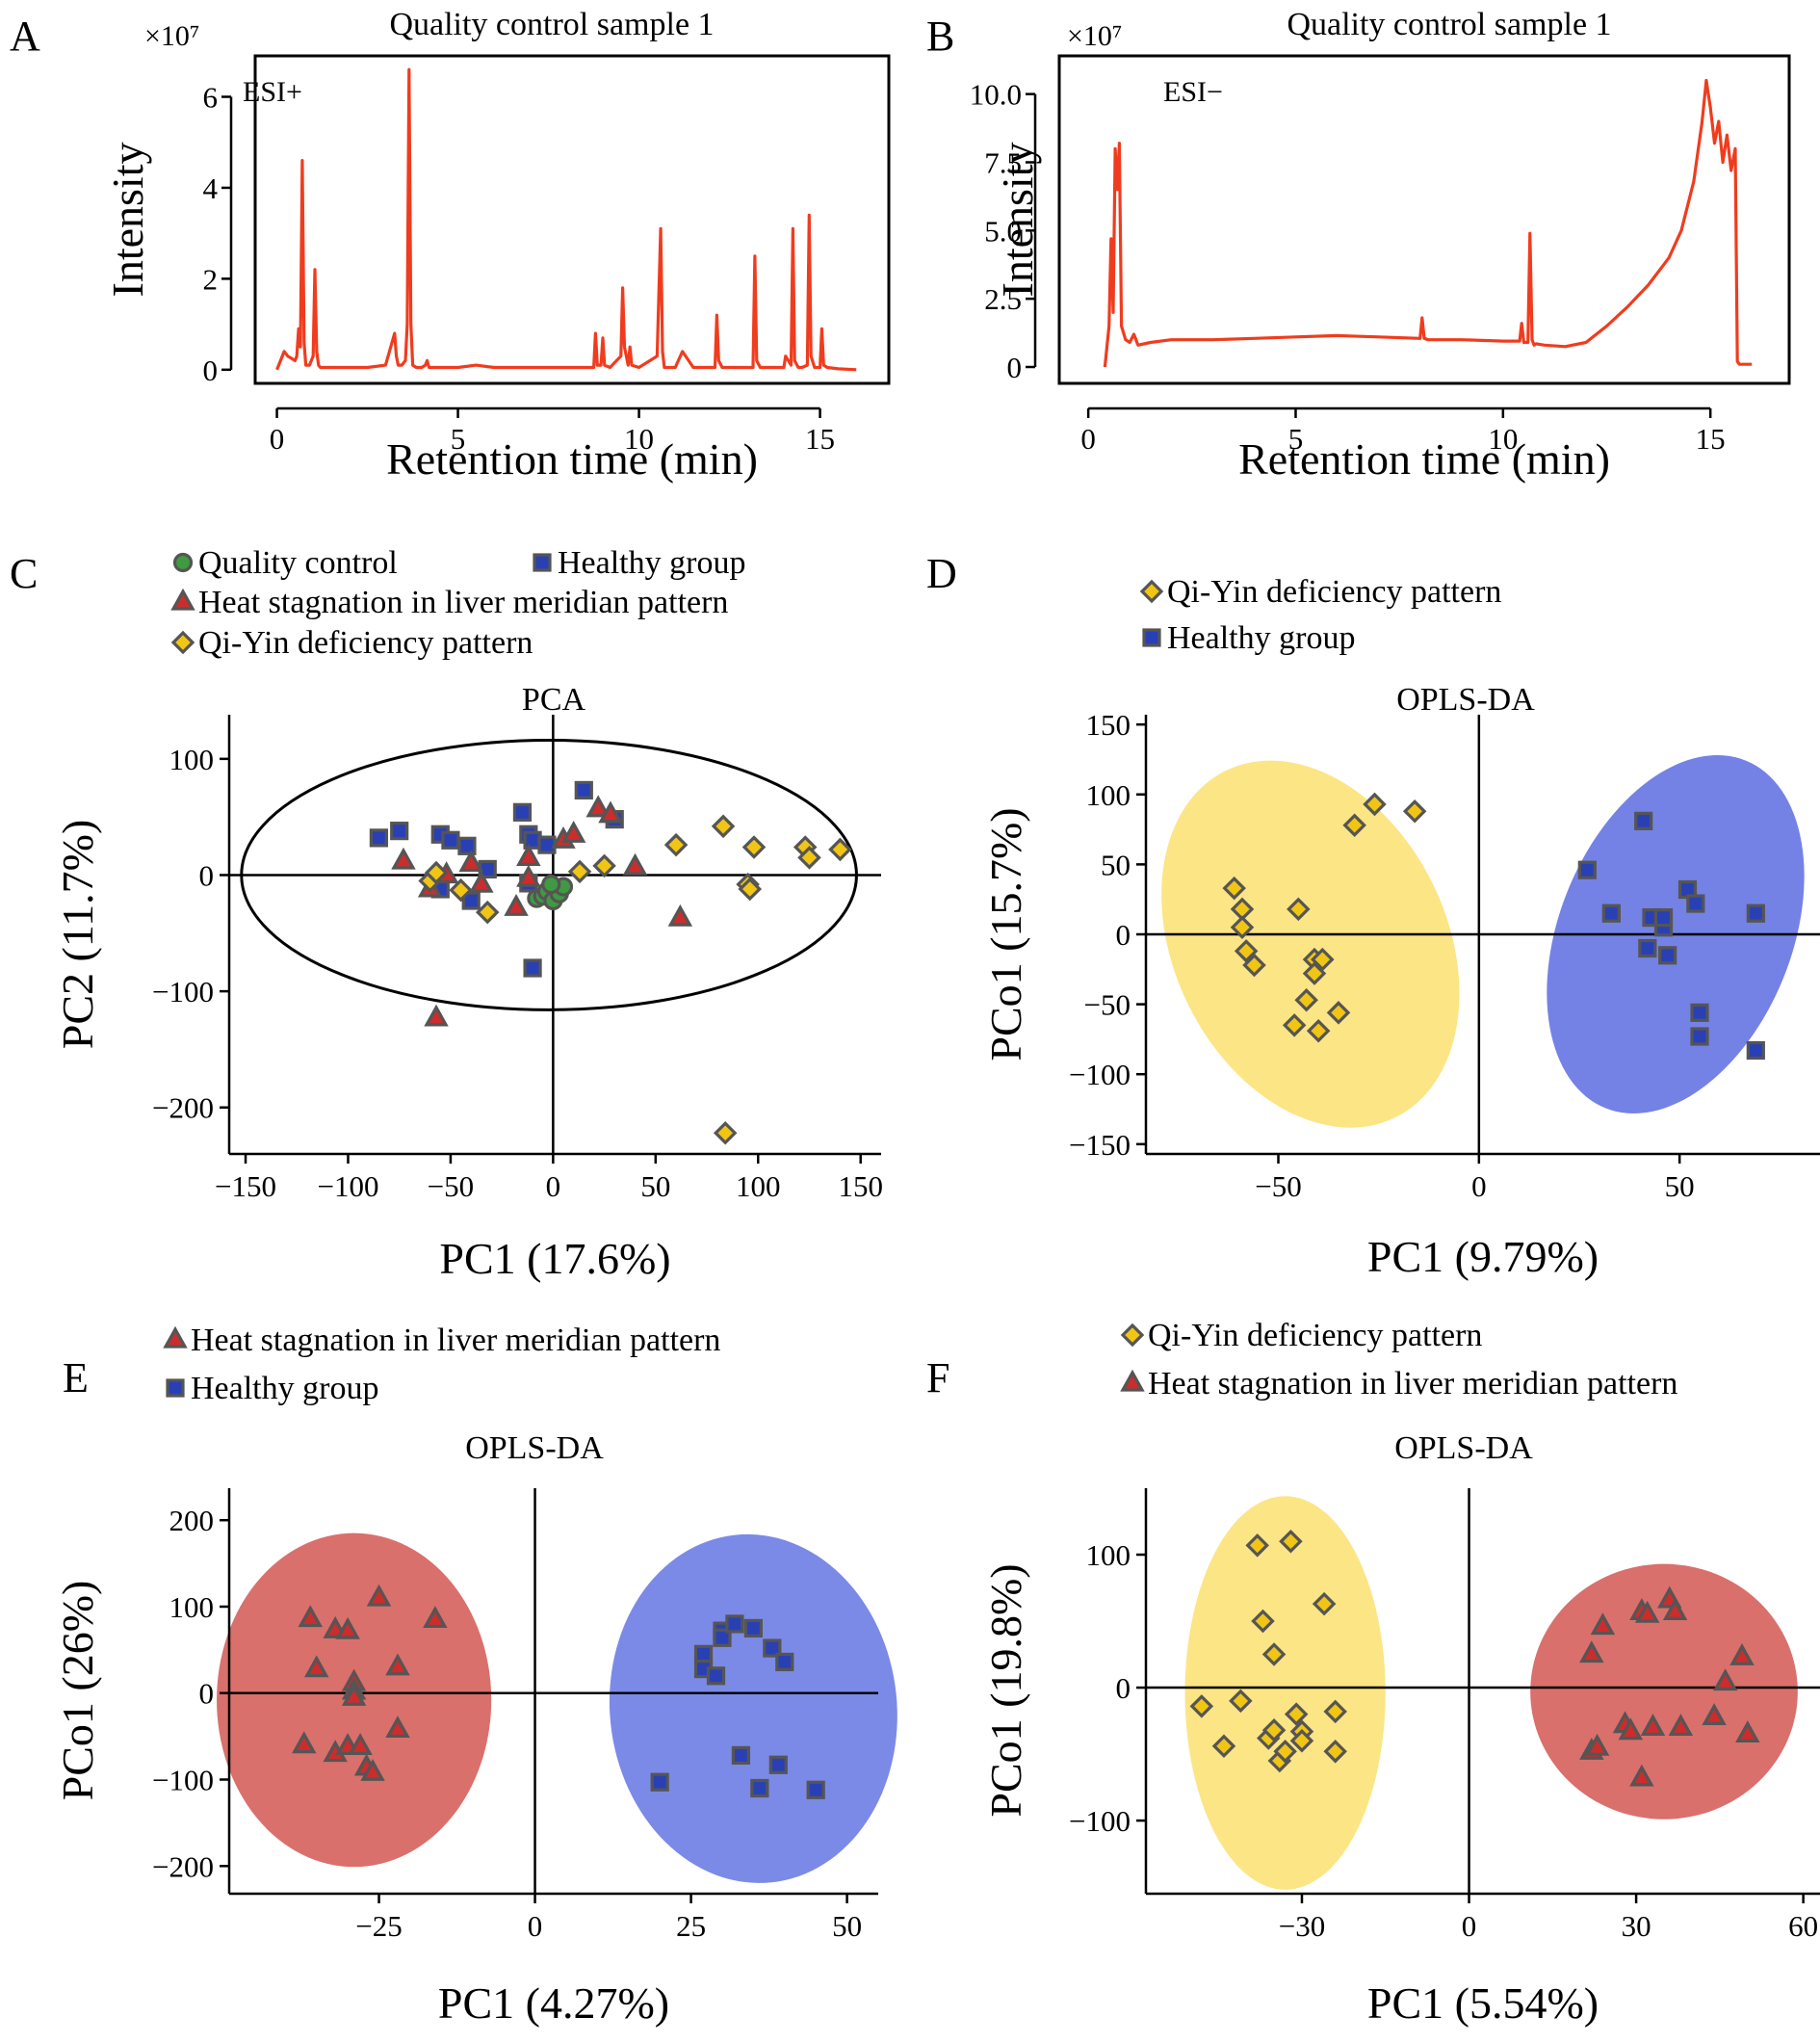 The width and height of the screenshot is (1820, 2043). What do you see at coordinates (1483, 1256) in the screenshot?
I see `panel-d-x-axis-label: PC1 (9.79%)` at bounding box center [1483, 1256].